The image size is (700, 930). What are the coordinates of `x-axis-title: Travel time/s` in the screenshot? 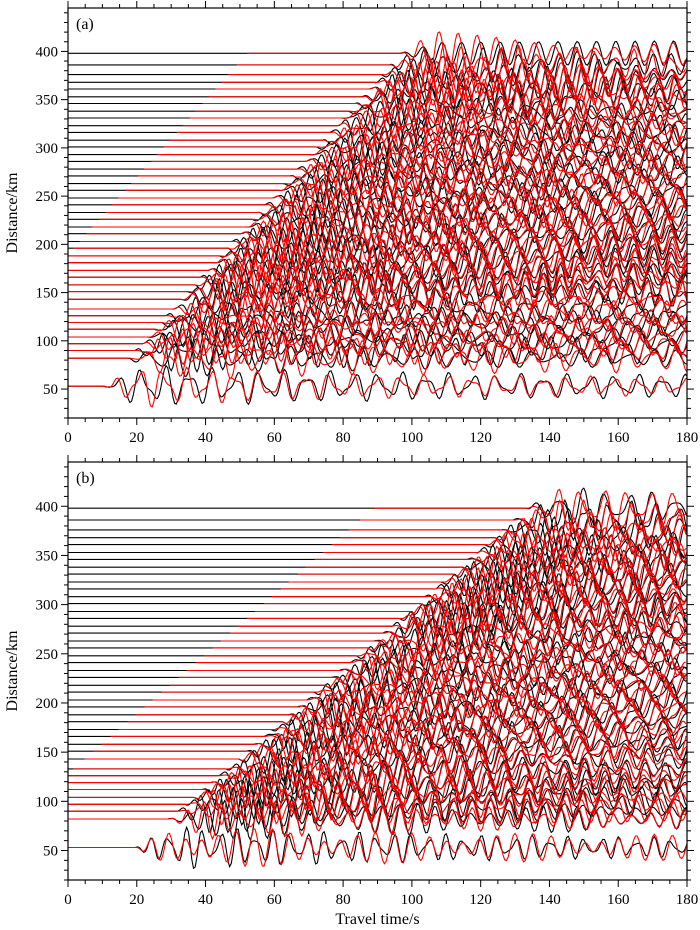 It's located at (377, 919).